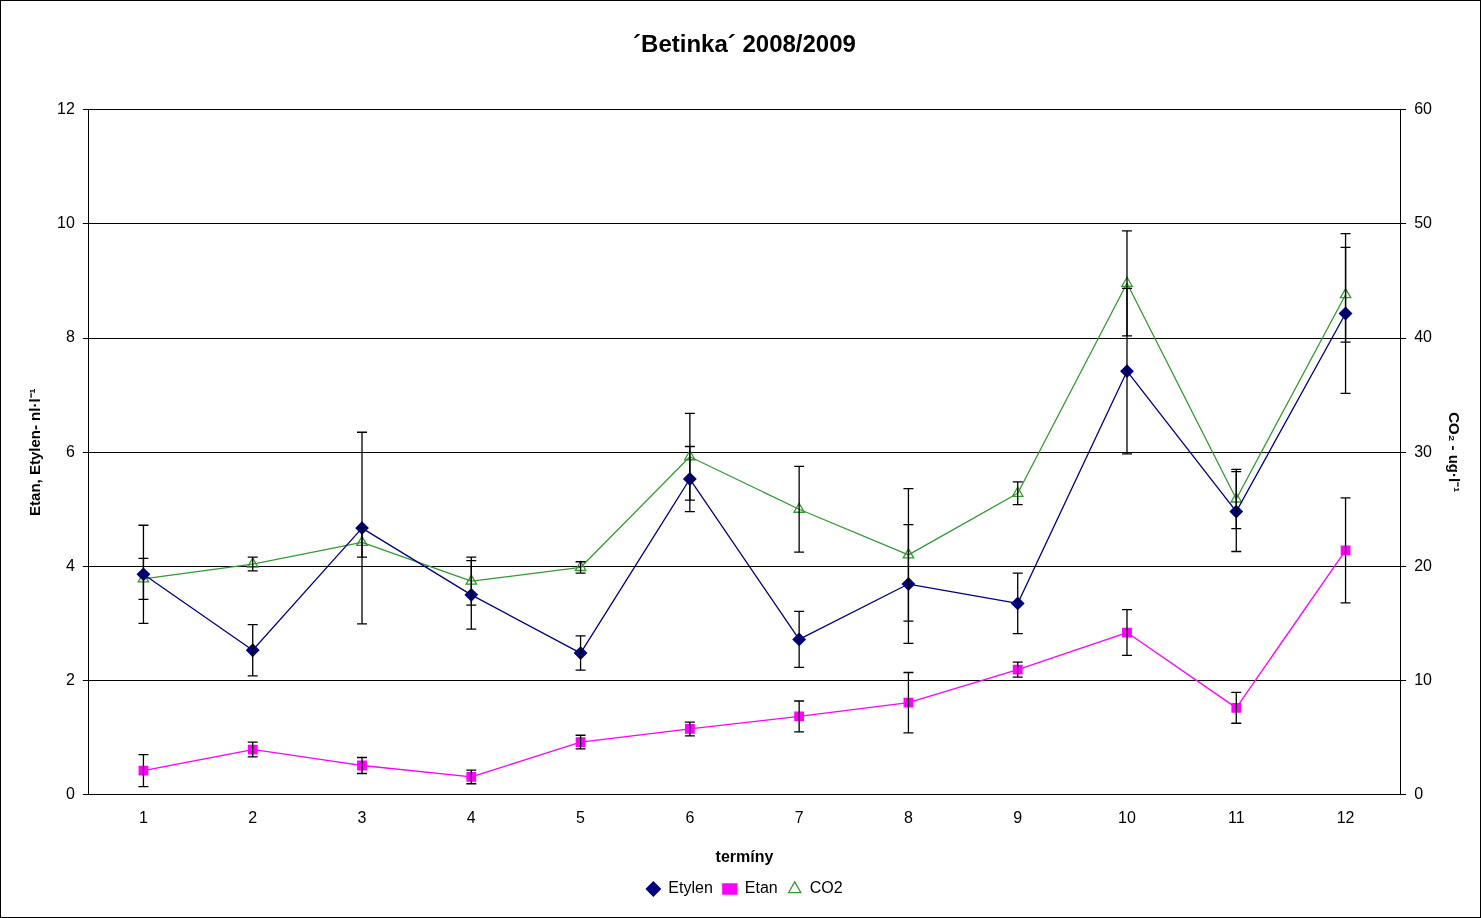  What do you see at coordinates (70, 451) in the screenshot?
I see `y-tick-label: 6` at bounding box center [70, 451].